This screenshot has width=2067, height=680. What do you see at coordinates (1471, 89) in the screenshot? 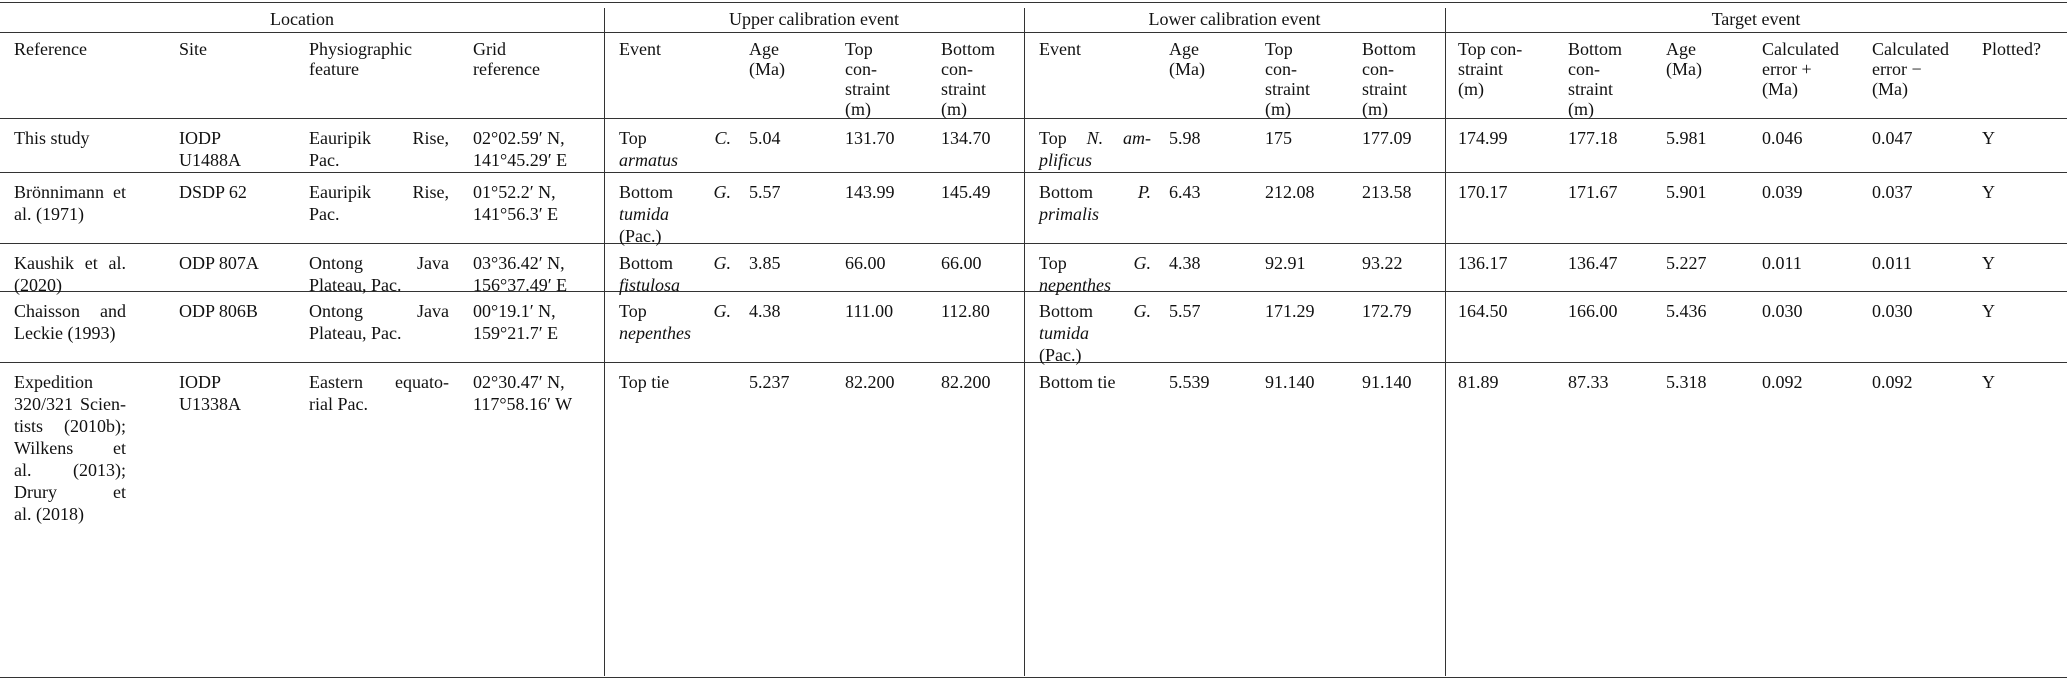
I see `column-header-target-top: (m)` at bounding box center [1471, 89].